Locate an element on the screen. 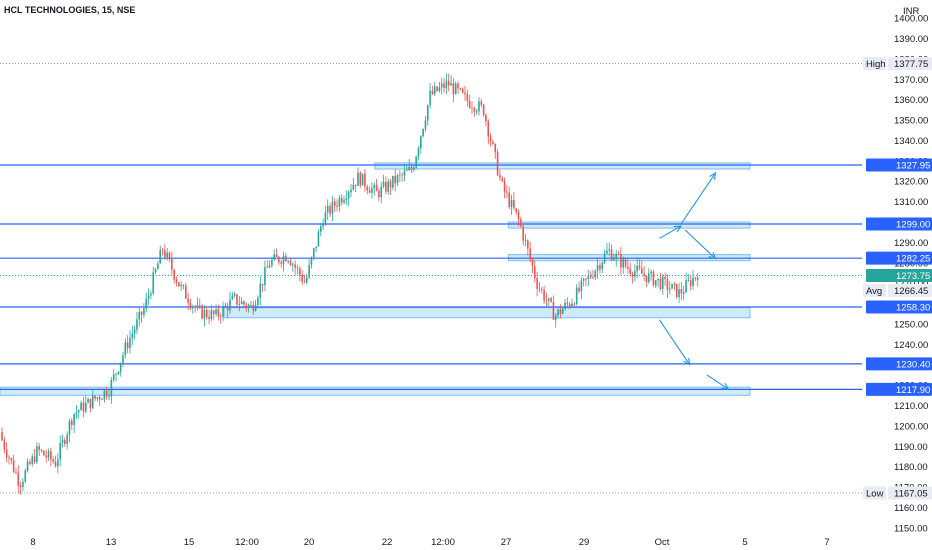 This screenshot has width=932, height=550. y-tick-label: 1360.00 is located at coordinates (911, 100).